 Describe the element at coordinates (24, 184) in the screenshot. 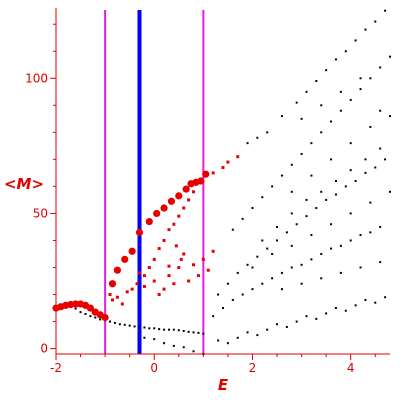

I see `y-axis-label: <M>` at that location.